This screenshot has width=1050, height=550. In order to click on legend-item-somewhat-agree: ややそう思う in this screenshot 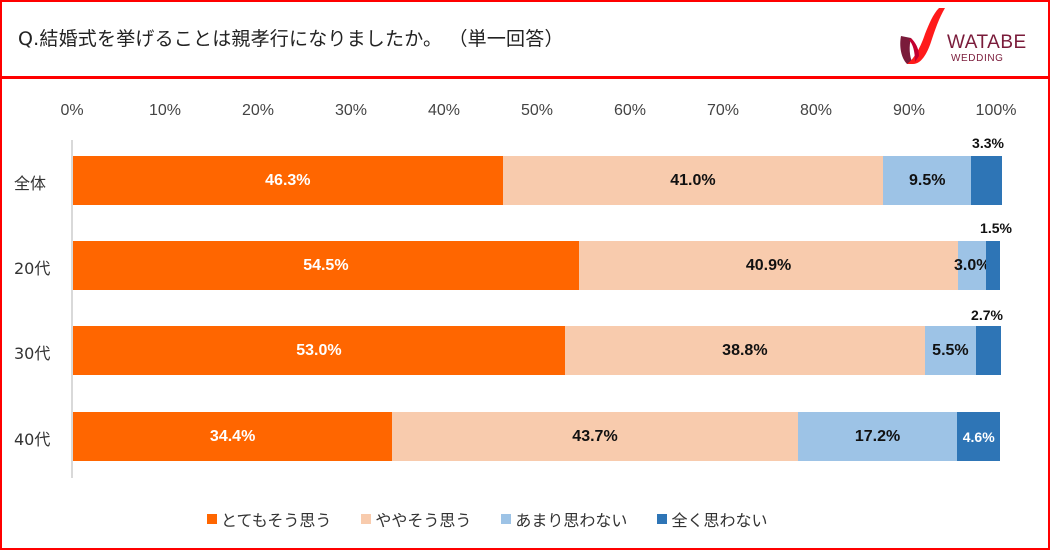, I will do `click(416, 519)`.